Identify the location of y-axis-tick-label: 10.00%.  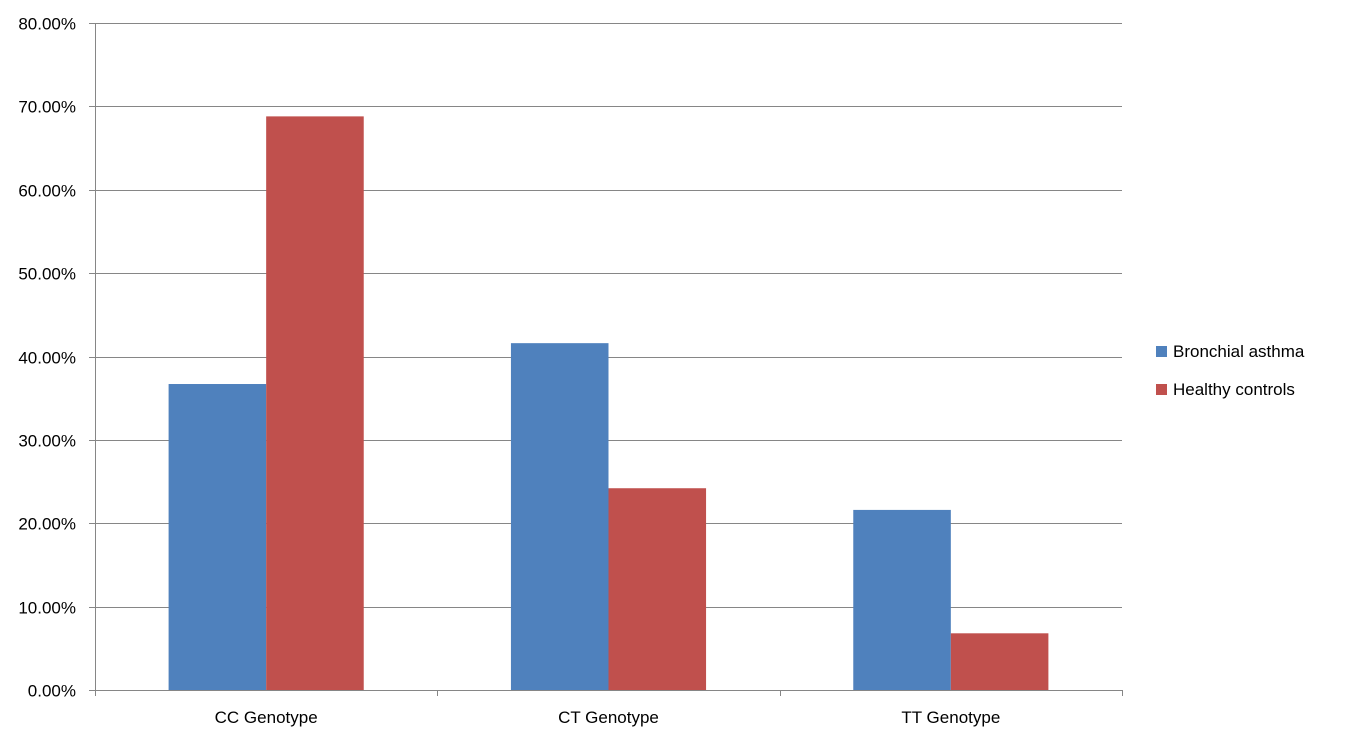
(47, 608).